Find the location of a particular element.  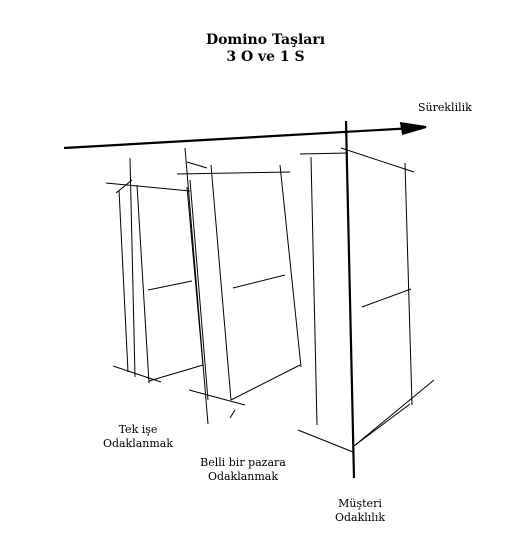

domino-2-label-line2: Odaklanmak is located at coordinates (243, 476).